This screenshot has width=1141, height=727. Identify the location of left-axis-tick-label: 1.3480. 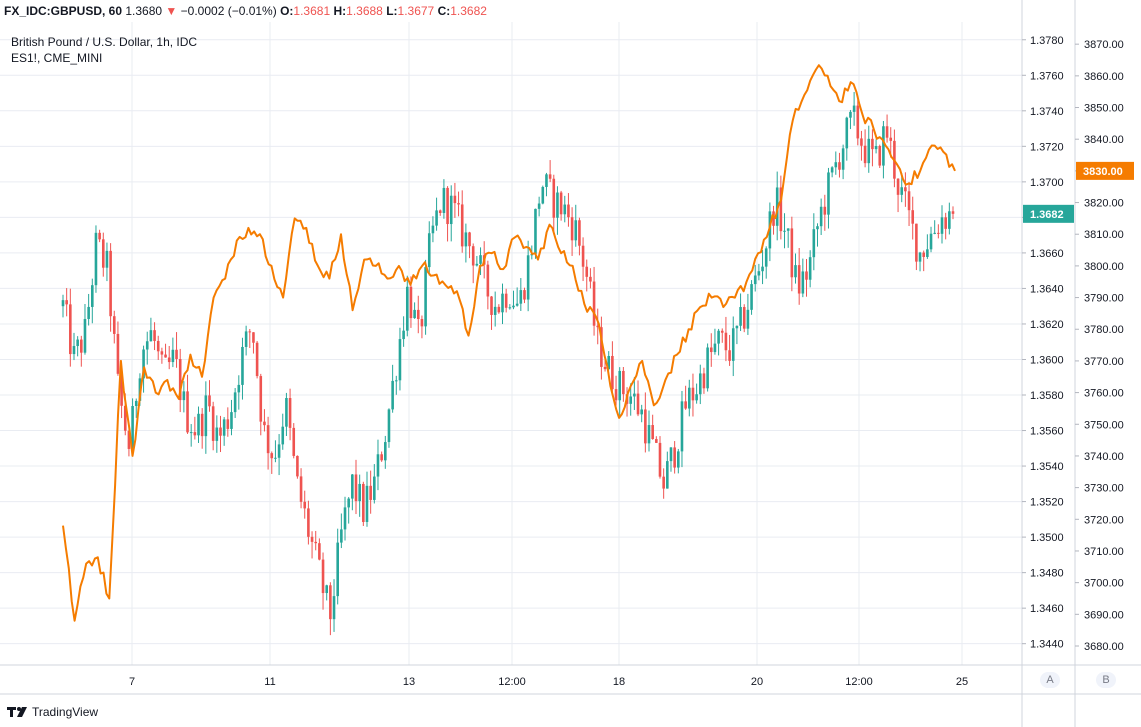
(1047, 574).